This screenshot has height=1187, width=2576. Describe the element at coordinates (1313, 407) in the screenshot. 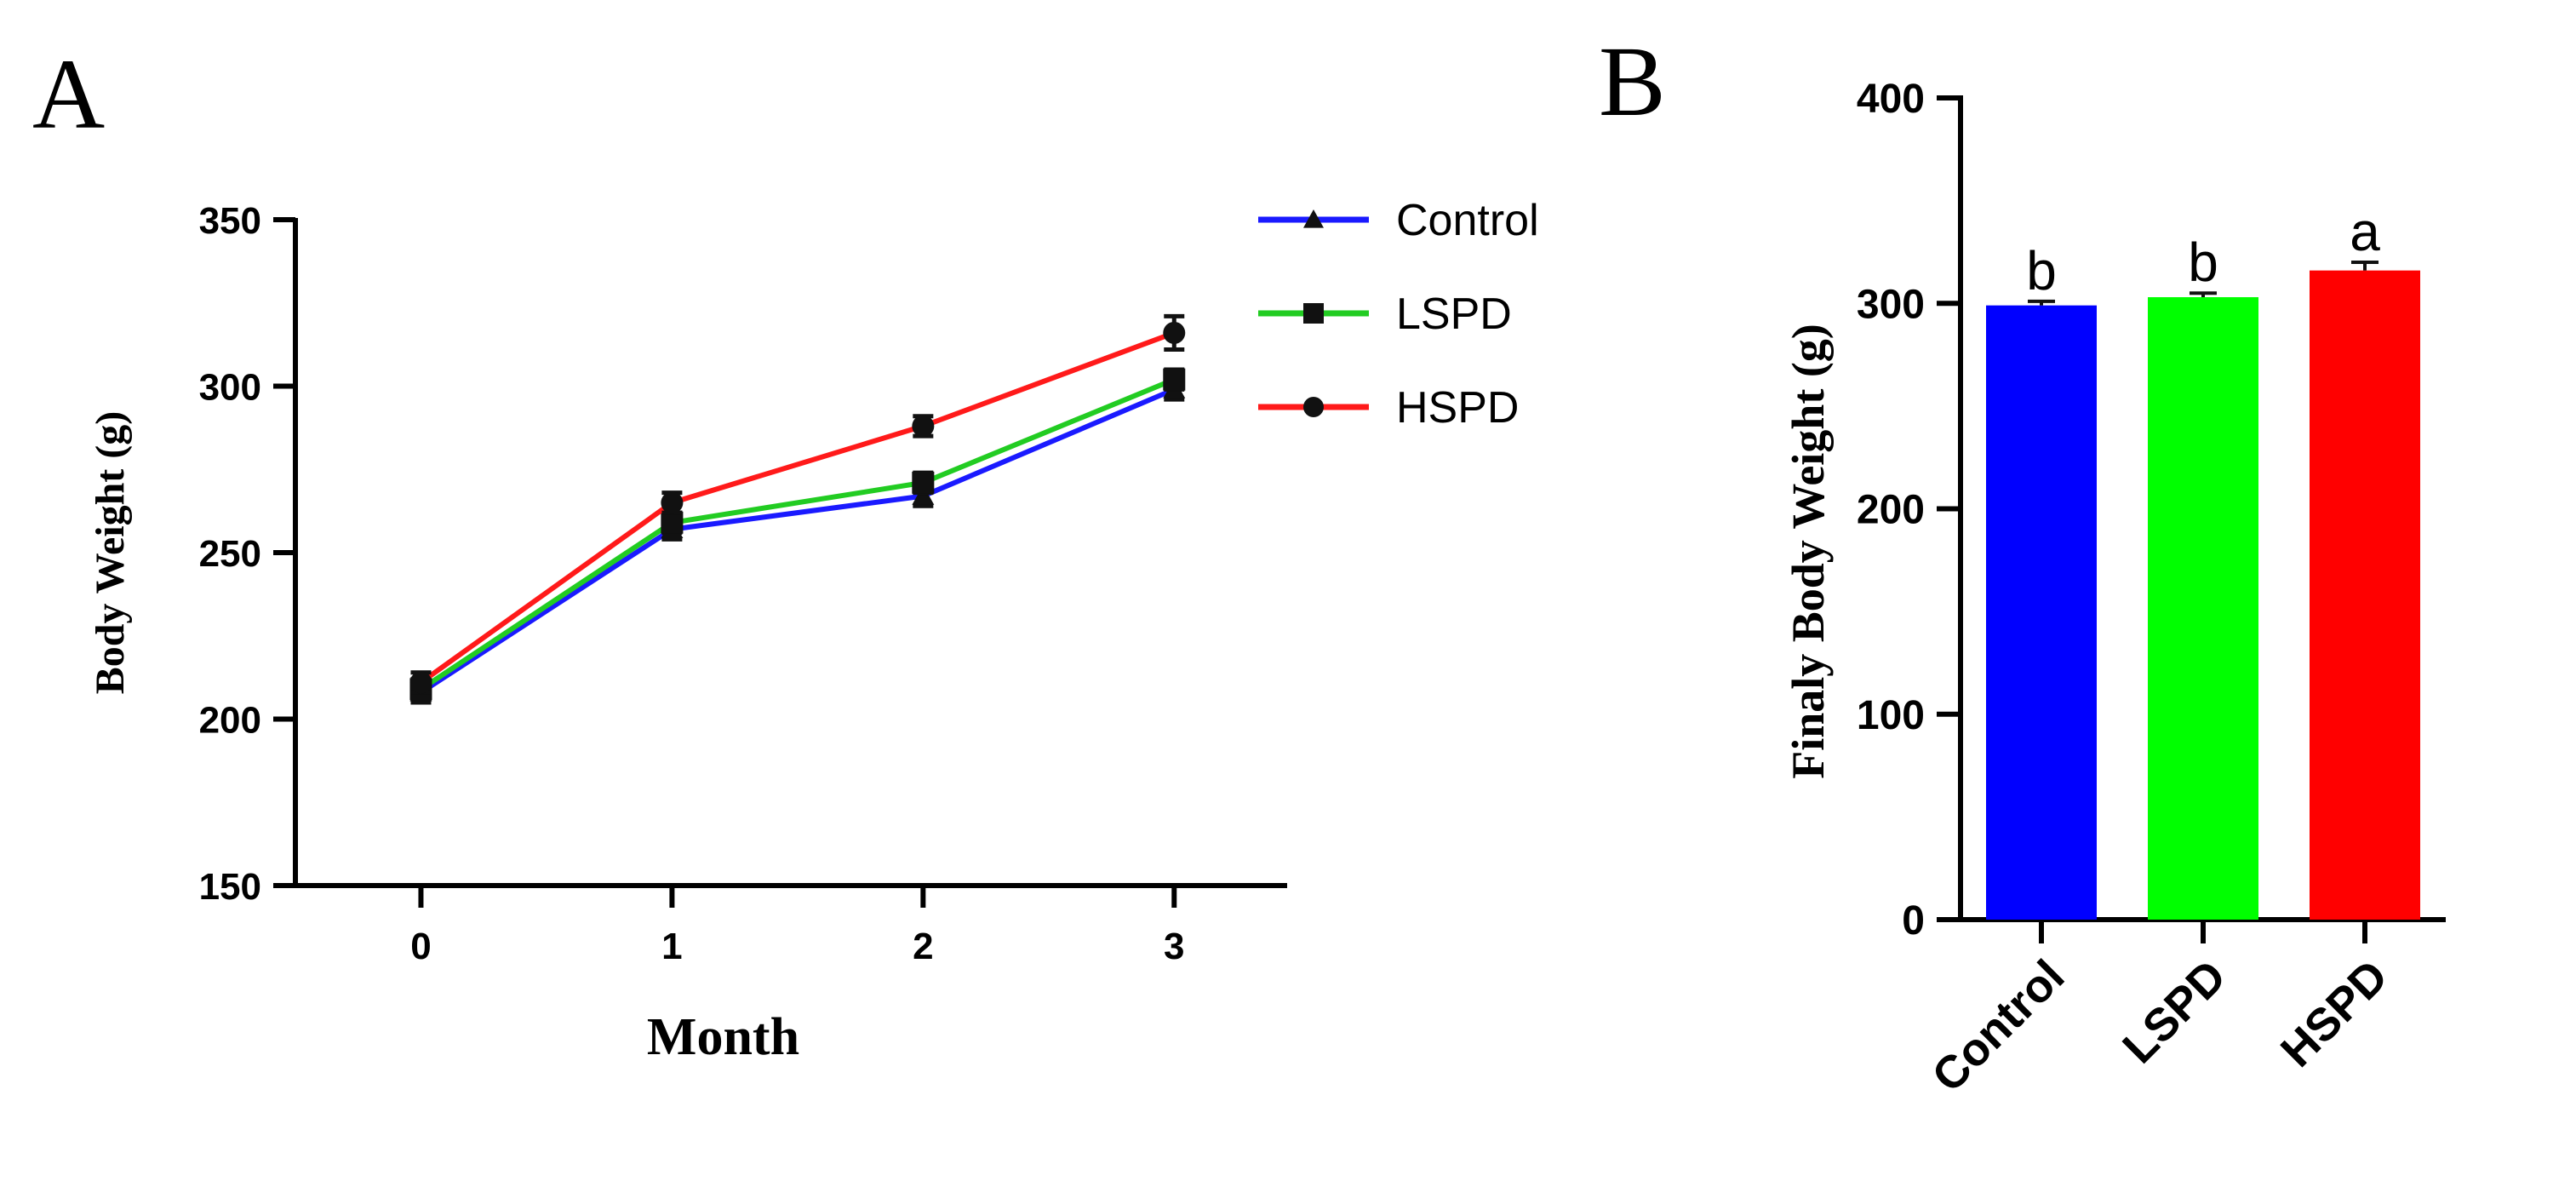

I see `legend-marker-hspd` at that location.